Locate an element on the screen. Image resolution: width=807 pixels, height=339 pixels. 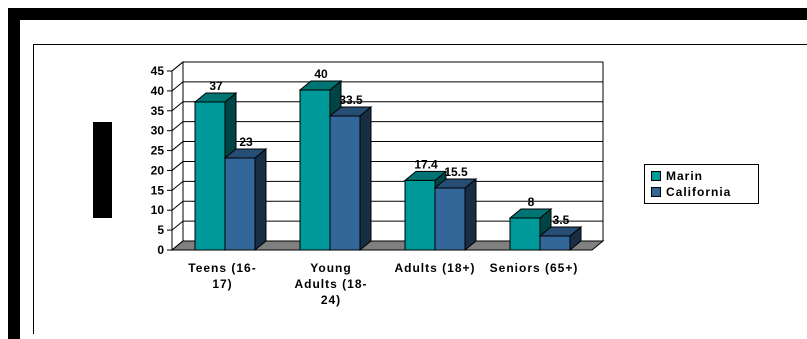
legend-item-california: California is located at coordinates (704, 192).